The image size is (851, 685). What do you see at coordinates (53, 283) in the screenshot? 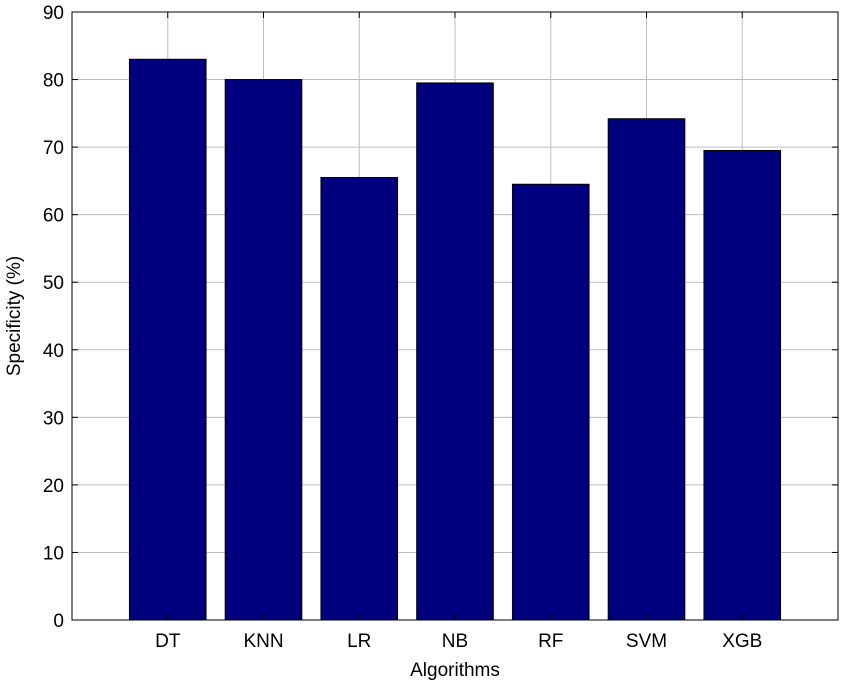
I see `y-tick-label: 50` at bounding box center [53, 283].